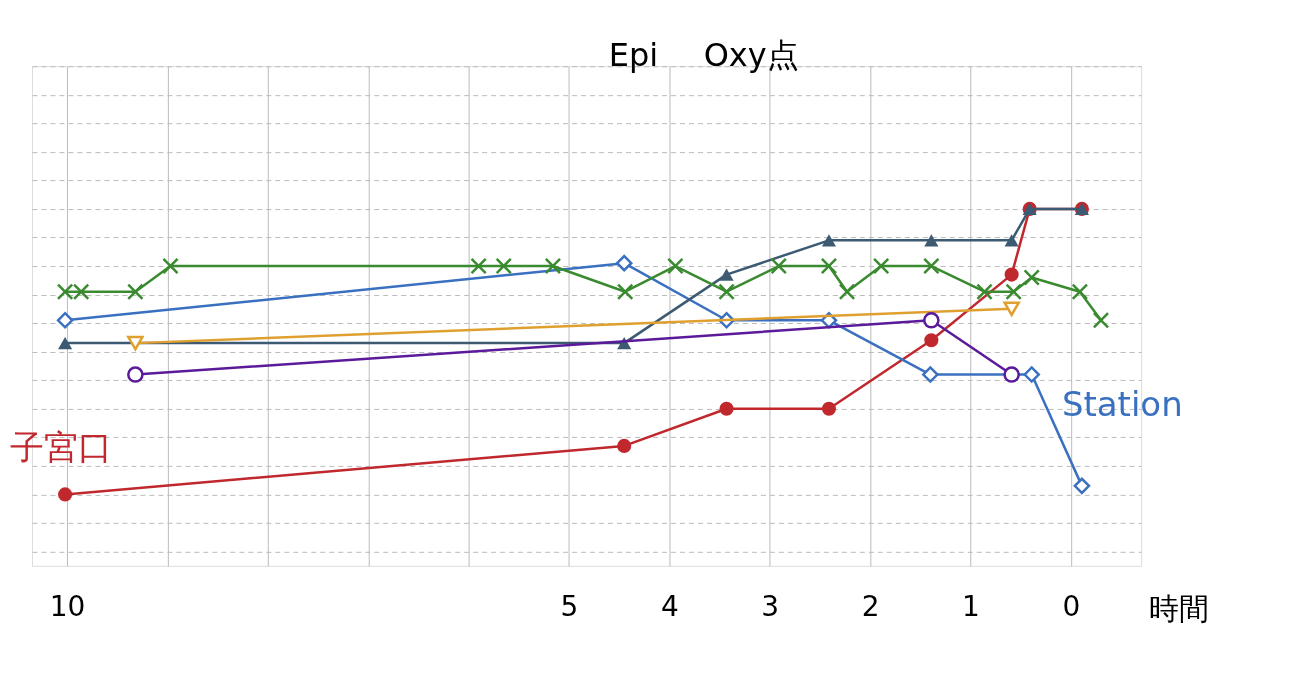 This screenshot has width=1299, height=681. I want to click on series-label: 子宮口, so click(61, 447).